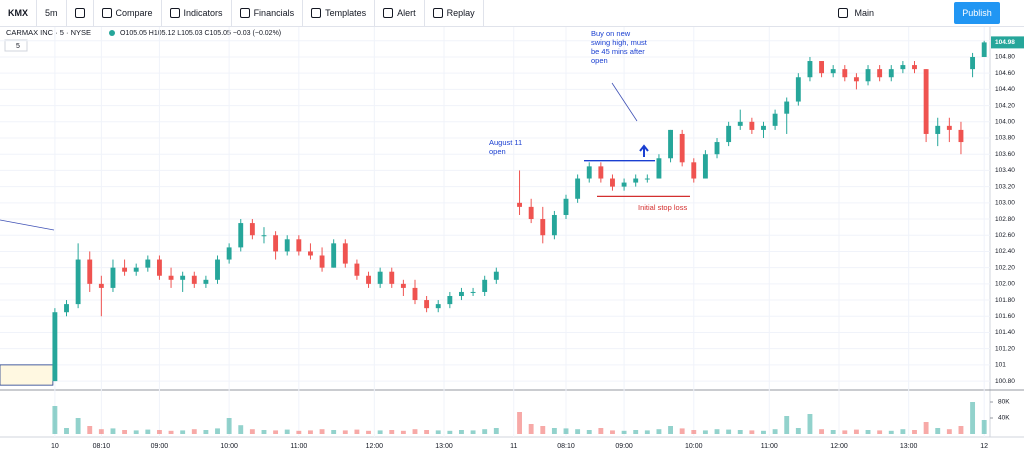 The height and width of the screenshot is (455, 1024). What do you see at coordinates (1005, 316) in the screenshot?
I see `y-tick-label: 101.60` at bounding box center [1005, 316].